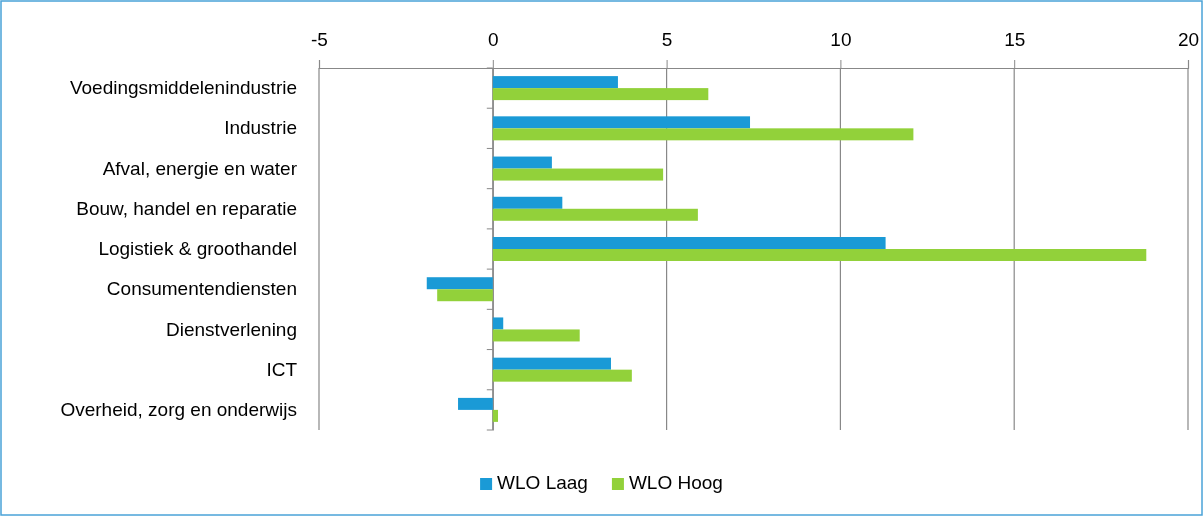 The width and height of the screenshot is (1203, 516). What do you see at coordinates (542, 482) in the screenshot?
I see `legend-label: WLO Laag` at bounding box center [542, 482].